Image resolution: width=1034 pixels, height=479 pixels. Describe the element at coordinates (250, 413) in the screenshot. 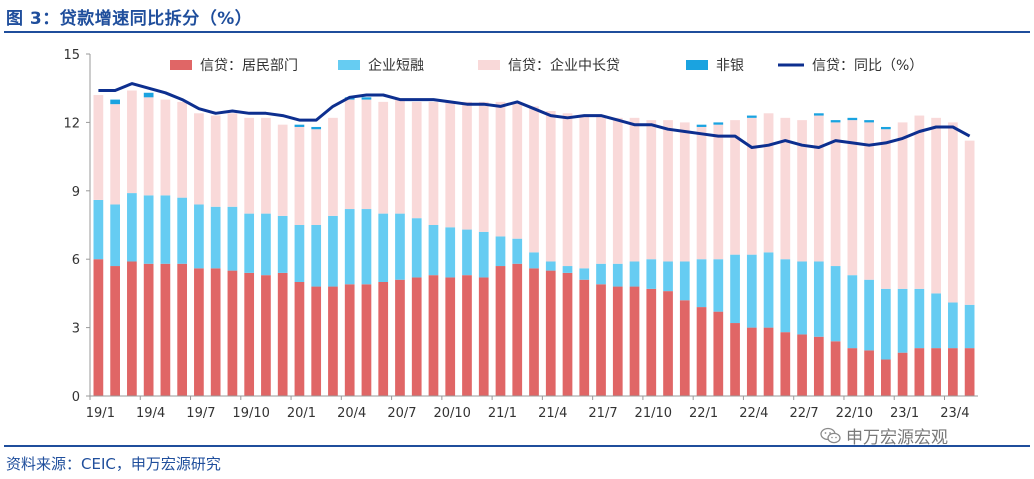

I see `x-tick-label: 19/10` at that location.